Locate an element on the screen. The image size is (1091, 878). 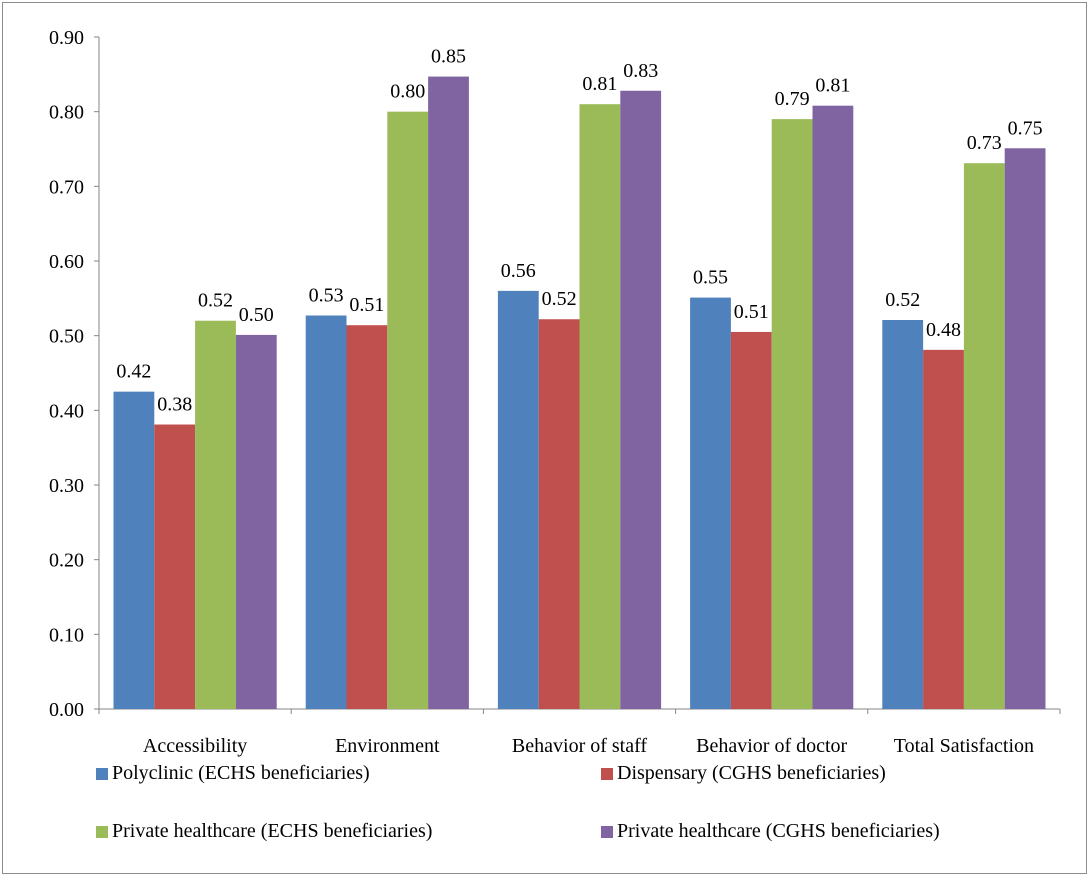
x-tick-label: Total Satisfaction is located at coordinates (964, 746).